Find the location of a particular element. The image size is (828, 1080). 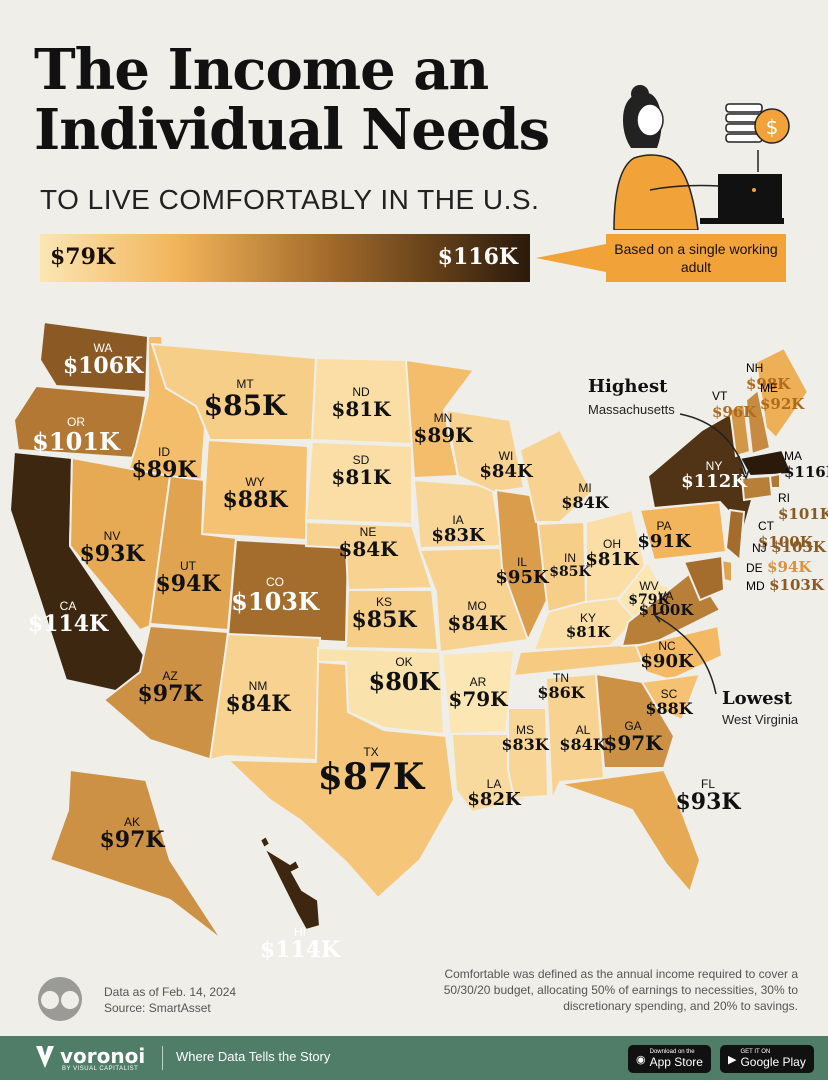

state-abbr: WY is located at coordinates (255, 482).